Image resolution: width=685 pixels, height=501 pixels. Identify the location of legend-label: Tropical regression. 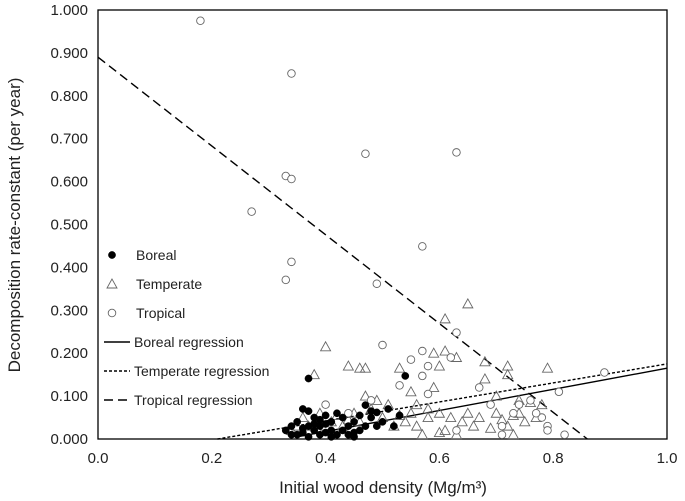
(193, 400).